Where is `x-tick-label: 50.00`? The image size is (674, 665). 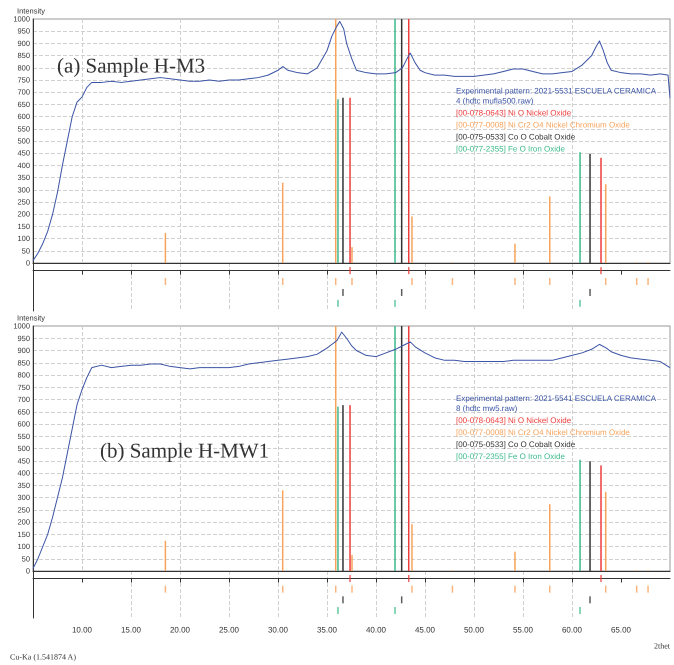 x-tick-label: 50.00 is located at coordinates (474, 630).